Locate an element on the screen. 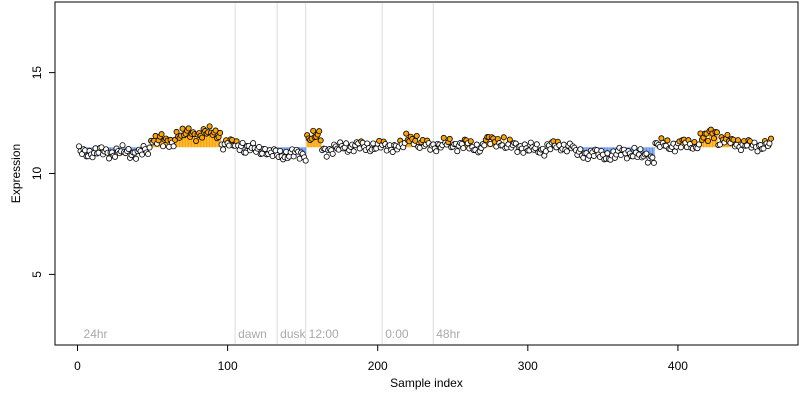  x-axis: 0 100 200 300 400 is located at coordinates (381, 358).